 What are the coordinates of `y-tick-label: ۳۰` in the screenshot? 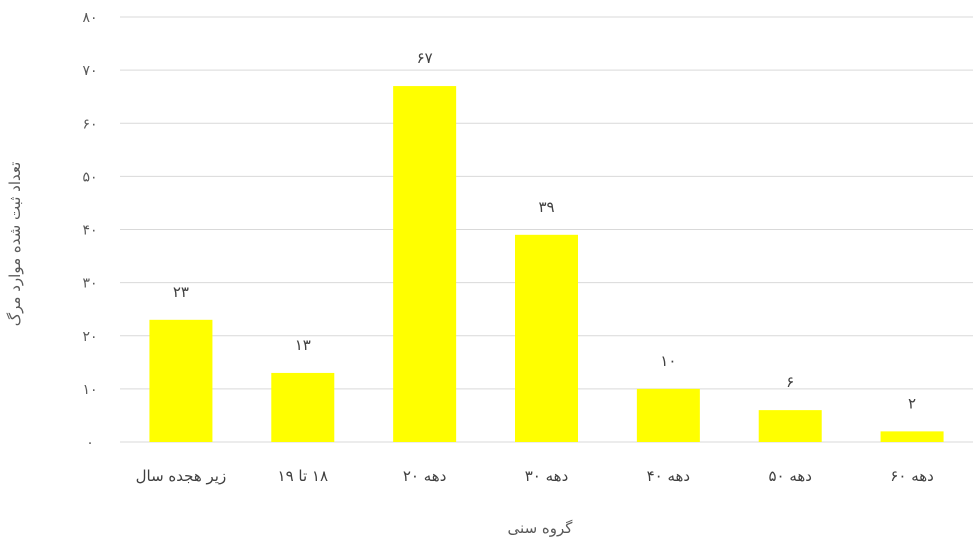 It's located at (89, 284).